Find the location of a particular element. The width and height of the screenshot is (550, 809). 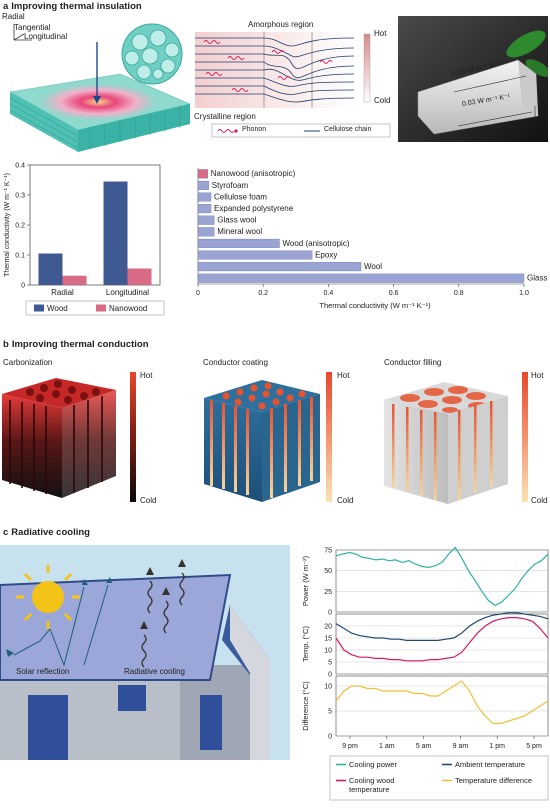

amorphous-label: Amorphous region is located at coordinates (281, 24).